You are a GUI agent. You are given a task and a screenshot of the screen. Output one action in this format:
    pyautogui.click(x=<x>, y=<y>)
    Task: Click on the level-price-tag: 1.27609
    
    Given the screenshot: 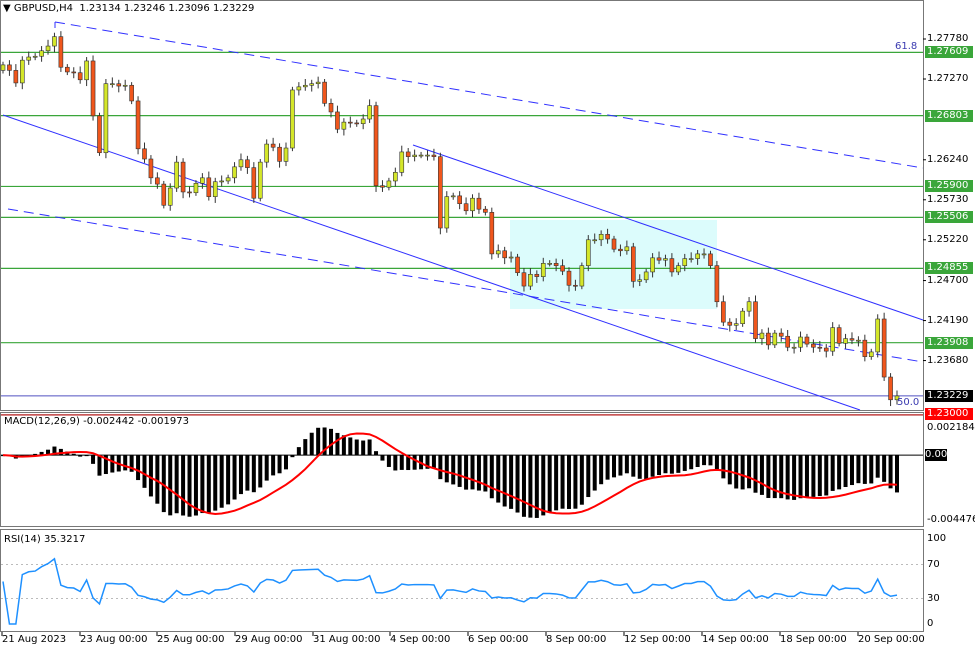 What is the action you would take?
    pyautogui.click(x=949, y=52)
    